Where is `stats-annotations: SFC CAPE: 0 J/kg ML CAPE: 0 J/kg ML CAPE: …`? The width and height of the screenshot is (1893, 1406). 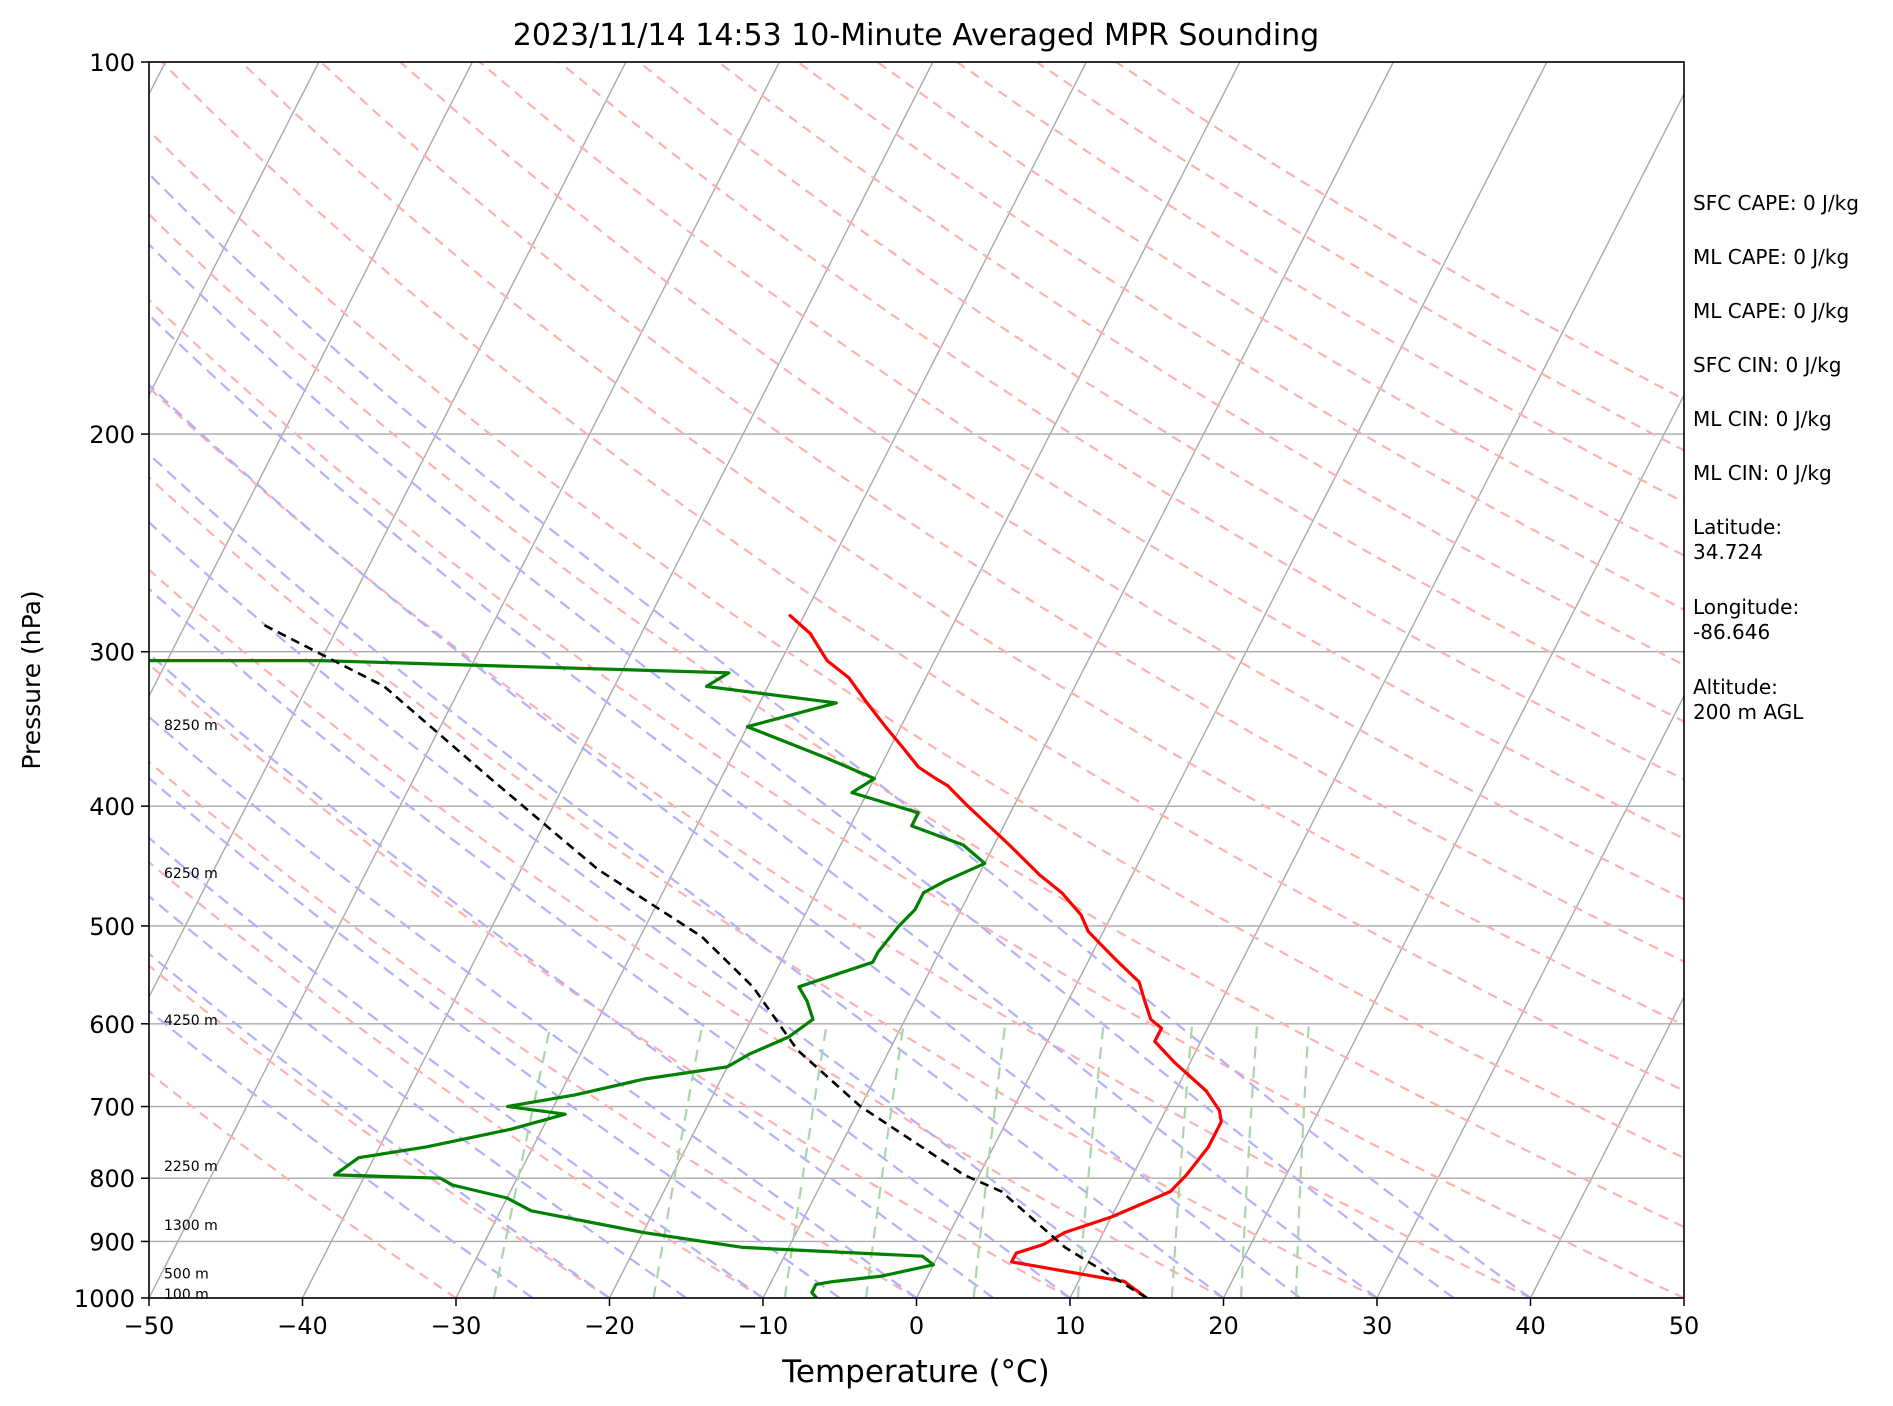
stats-annotations: SFC CAPE: 0 J/kg ML CAPE: 0 J/kg ML CAPE: … is located at coordinates (1776, 457).